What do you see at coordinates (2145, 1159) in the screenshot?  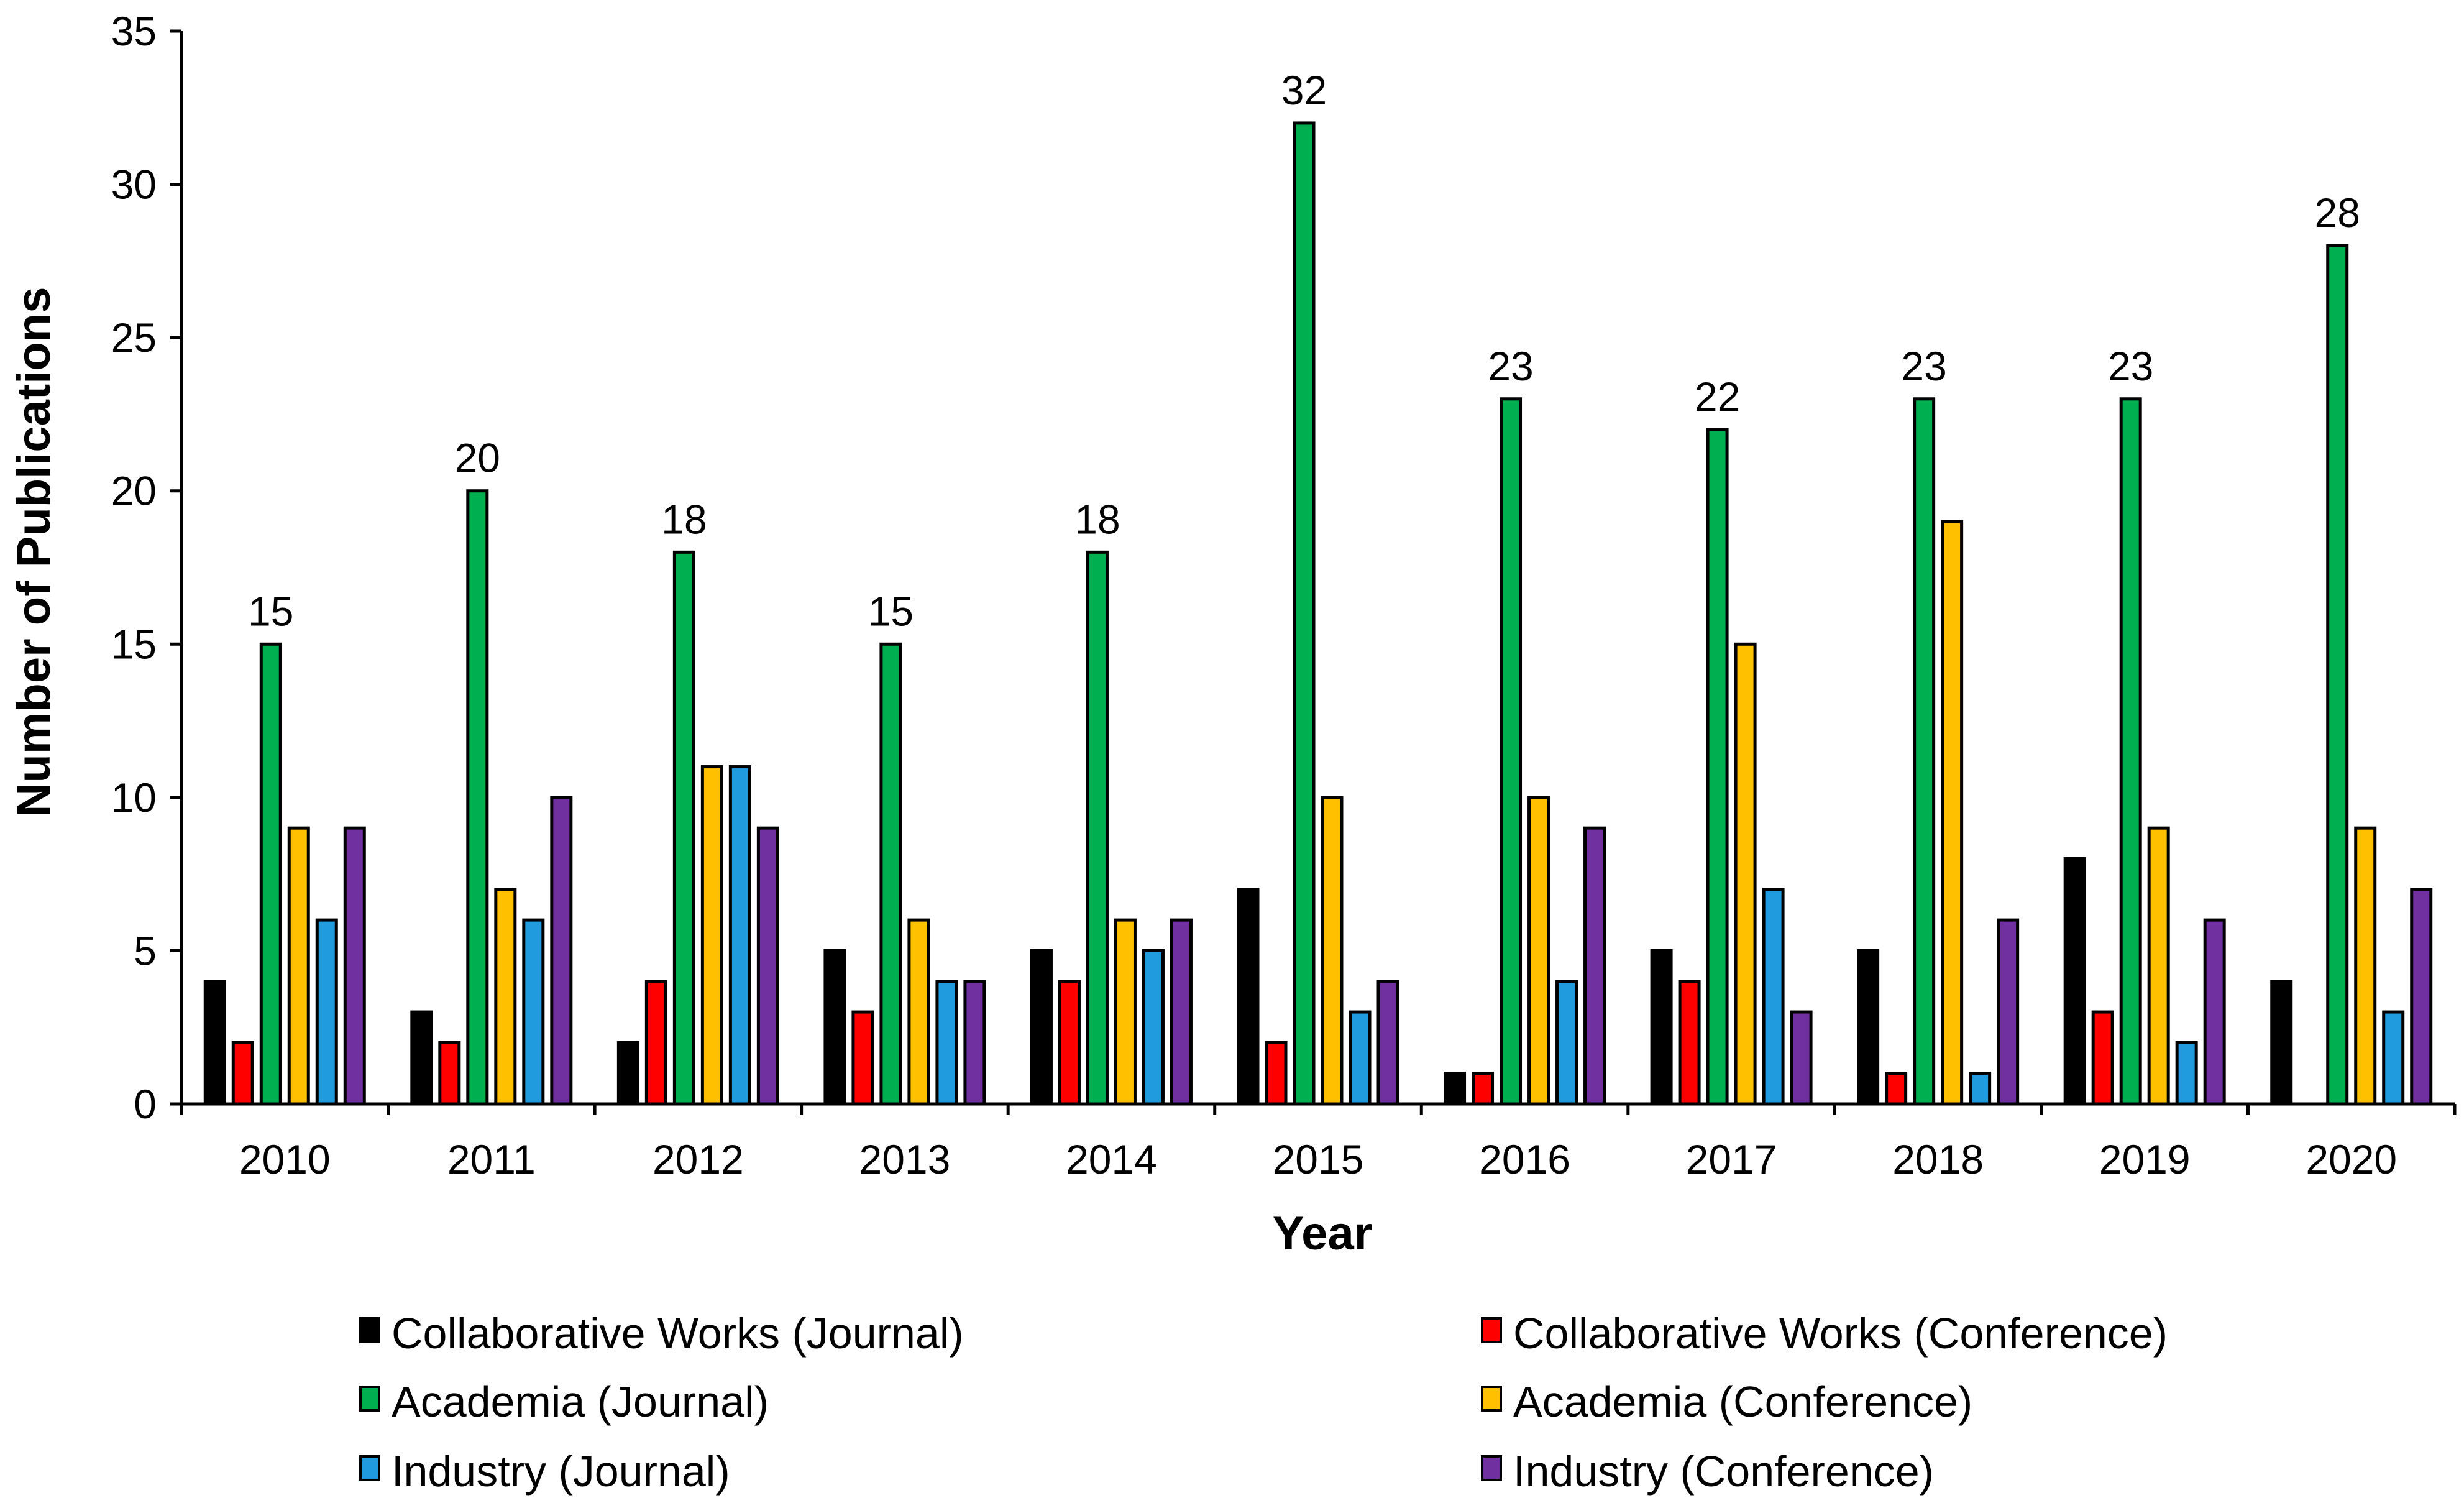 I see `x-tick-label-2019: 2019` at bounding box center [2145, 1159].